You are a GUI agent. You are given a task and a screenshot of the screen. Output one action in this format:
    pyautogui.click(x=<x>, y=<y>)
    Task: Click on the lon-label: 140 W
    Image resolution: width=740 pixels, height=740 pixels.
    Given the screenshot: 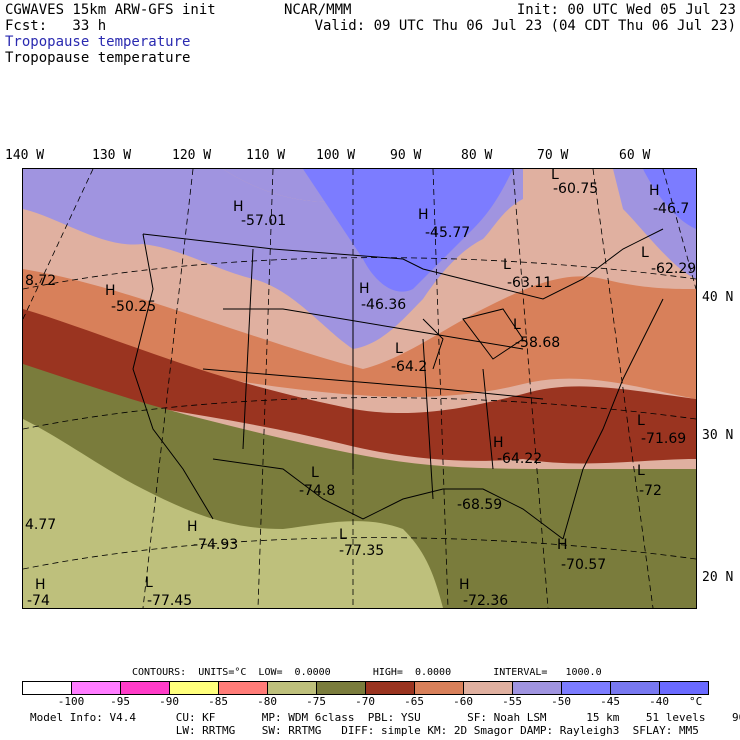 What is the action you would take?
    pyautogui.click(x=25, y=155)
    